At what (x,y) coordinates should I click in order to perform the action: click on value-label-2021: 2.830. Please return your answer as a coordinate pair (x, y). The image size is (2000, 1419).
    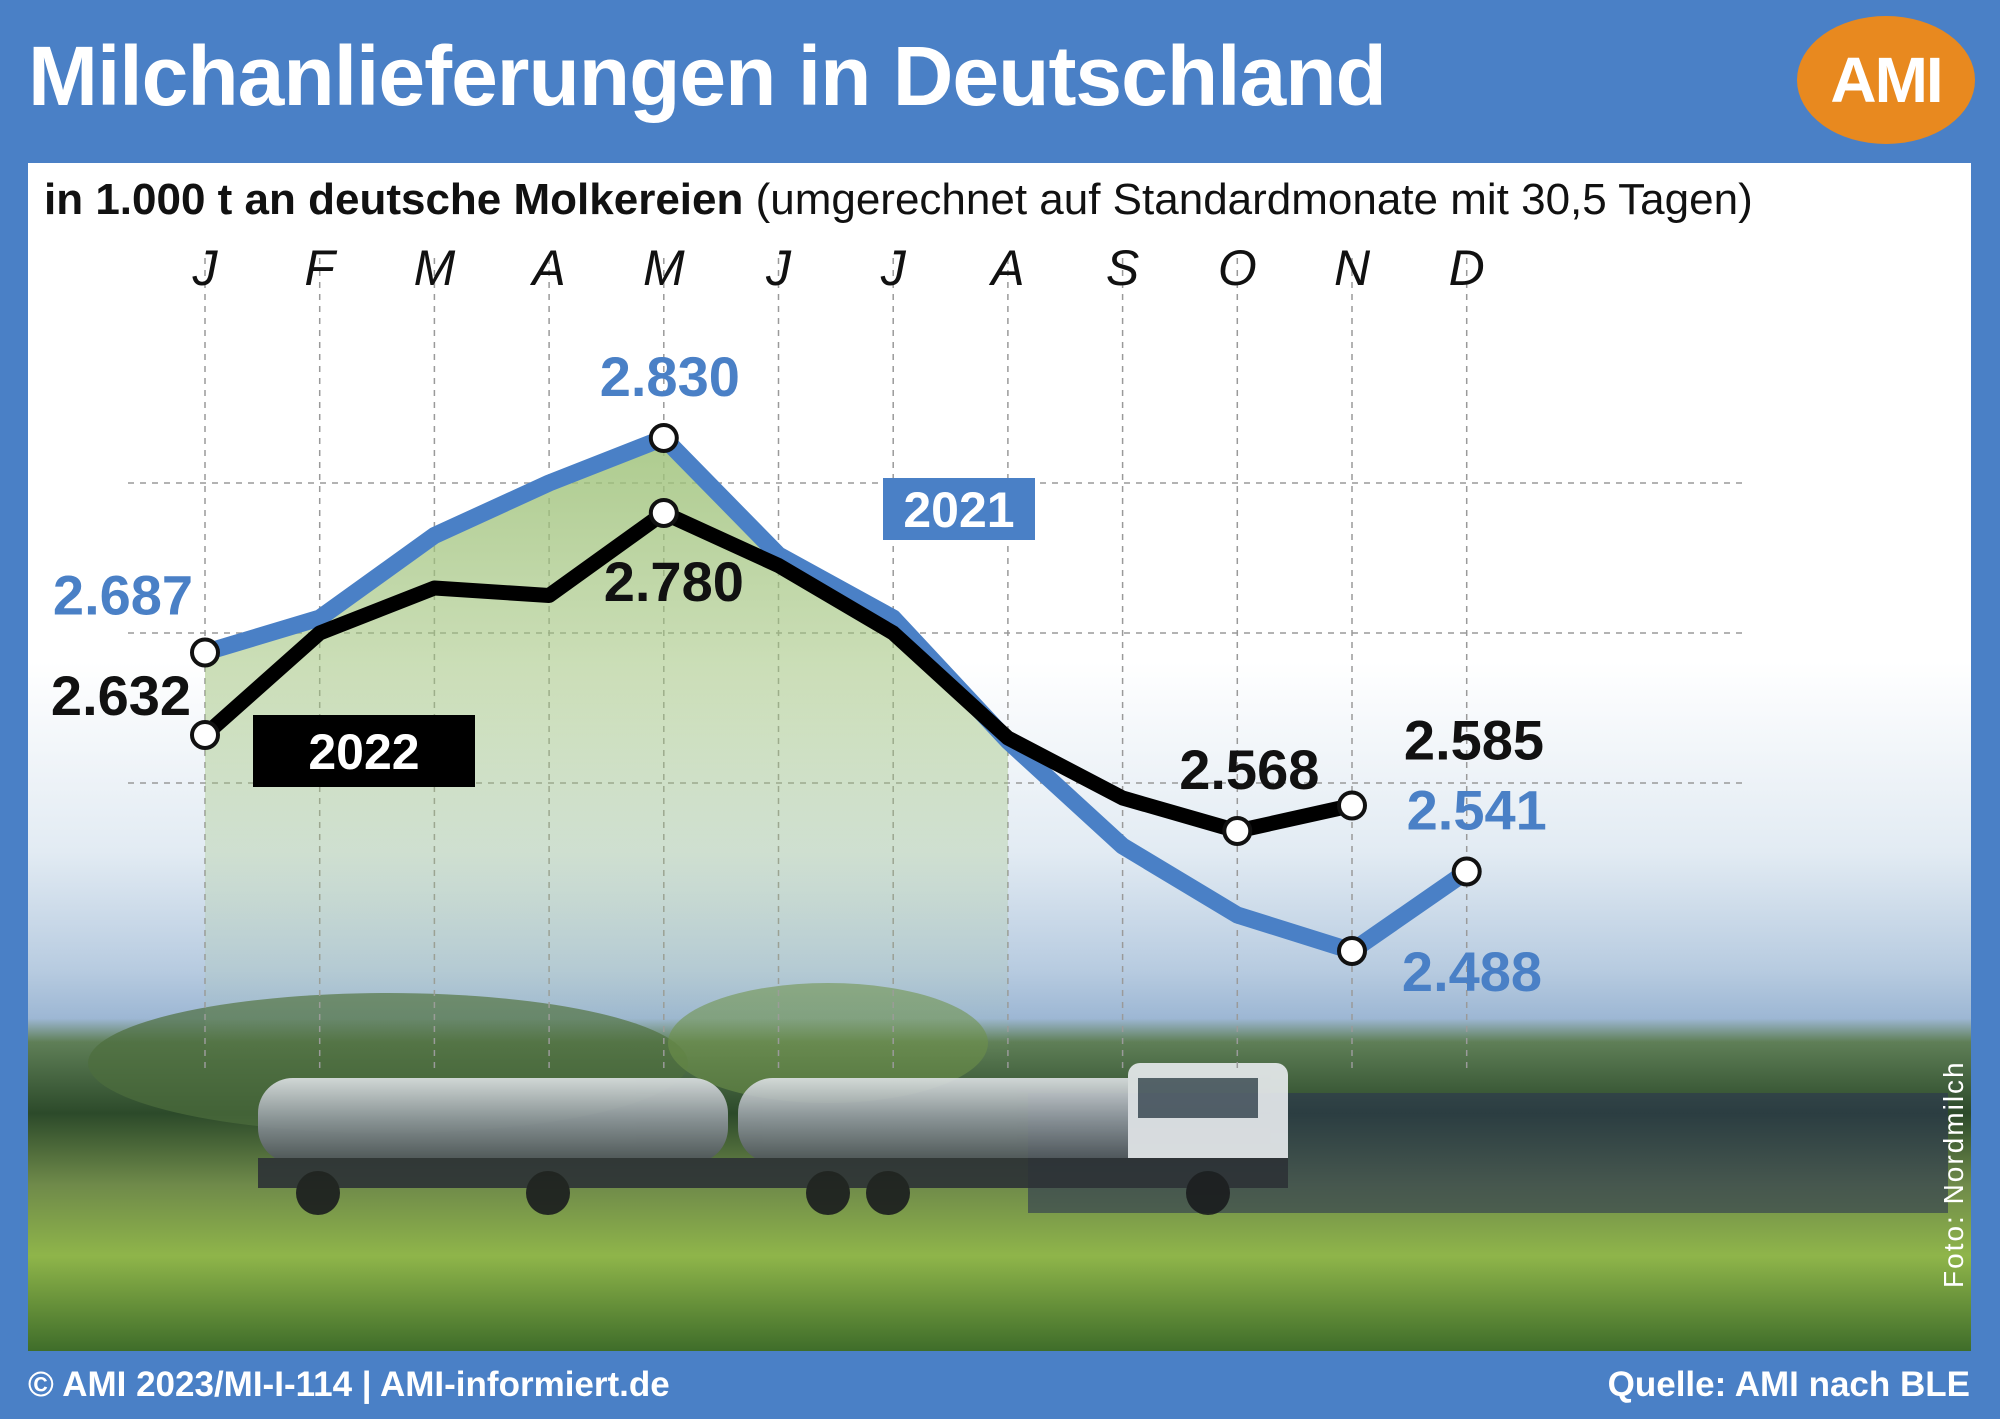
    Looking at the image, I should click on (670, 376).